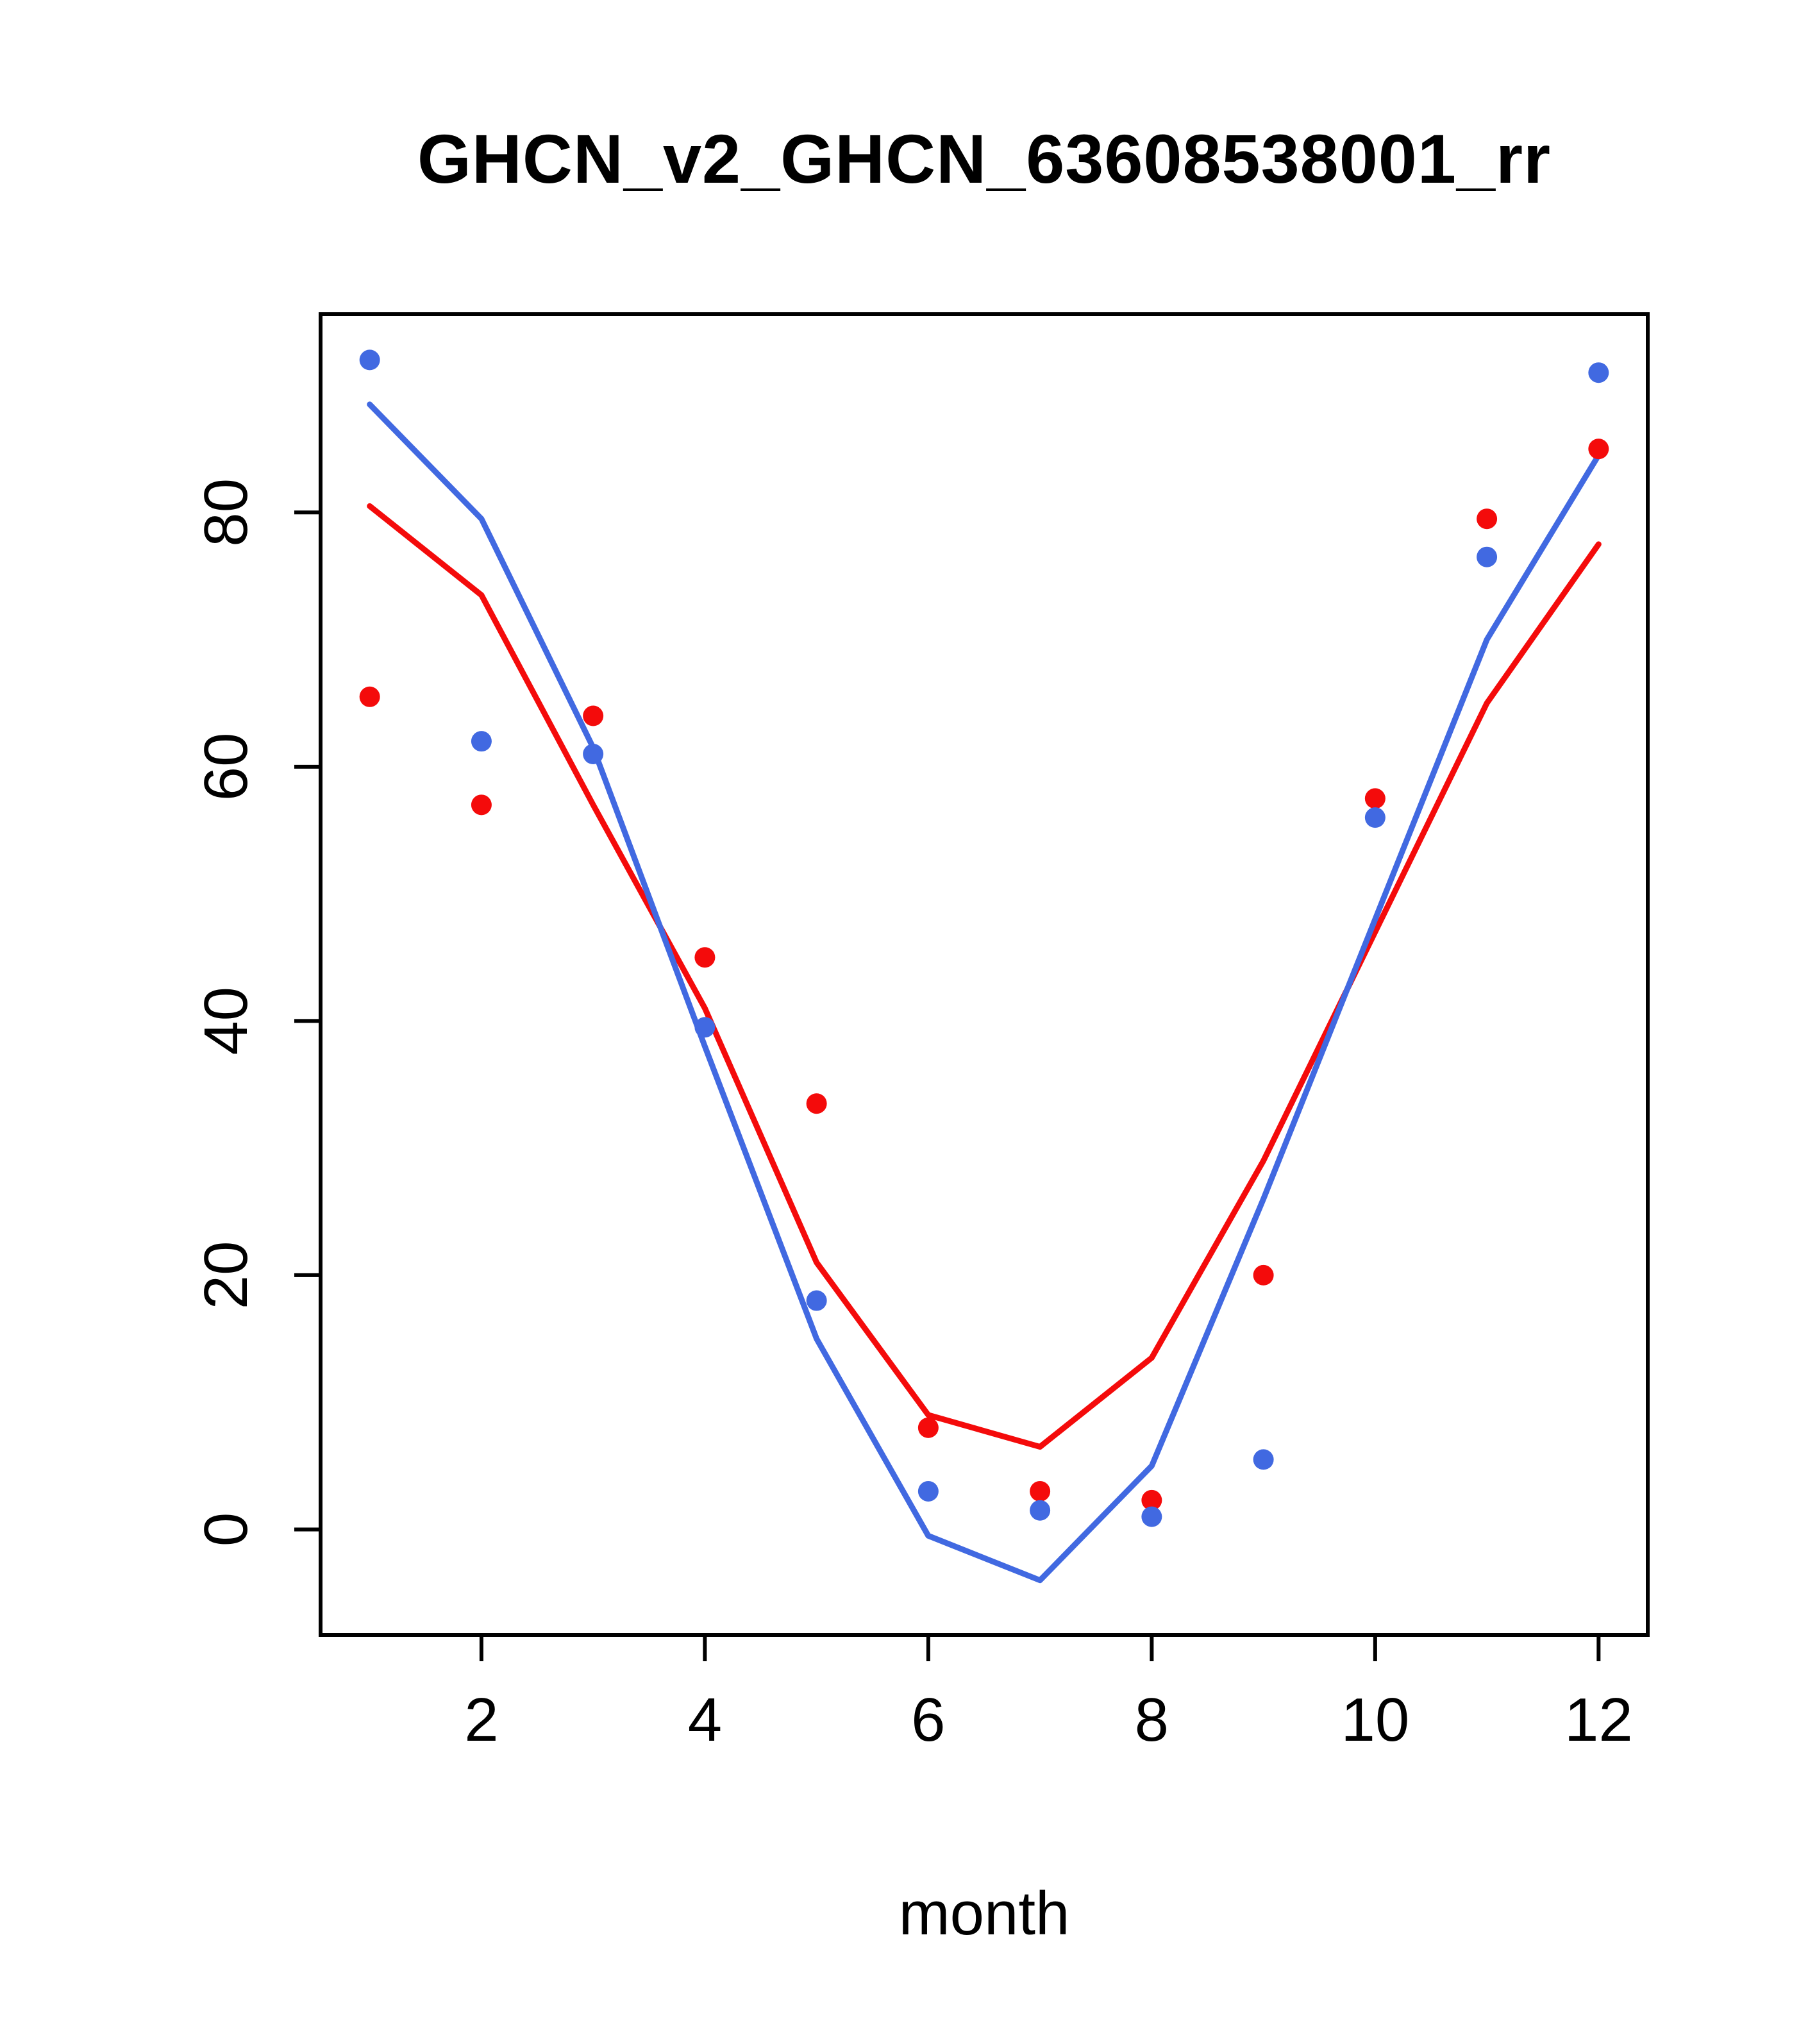 The width and height of the screenshot is (1817, 2044). Describe the element at coordinates (226, 1275) in the screenshot. I see `y-axis-tick-label: 20` at that location.